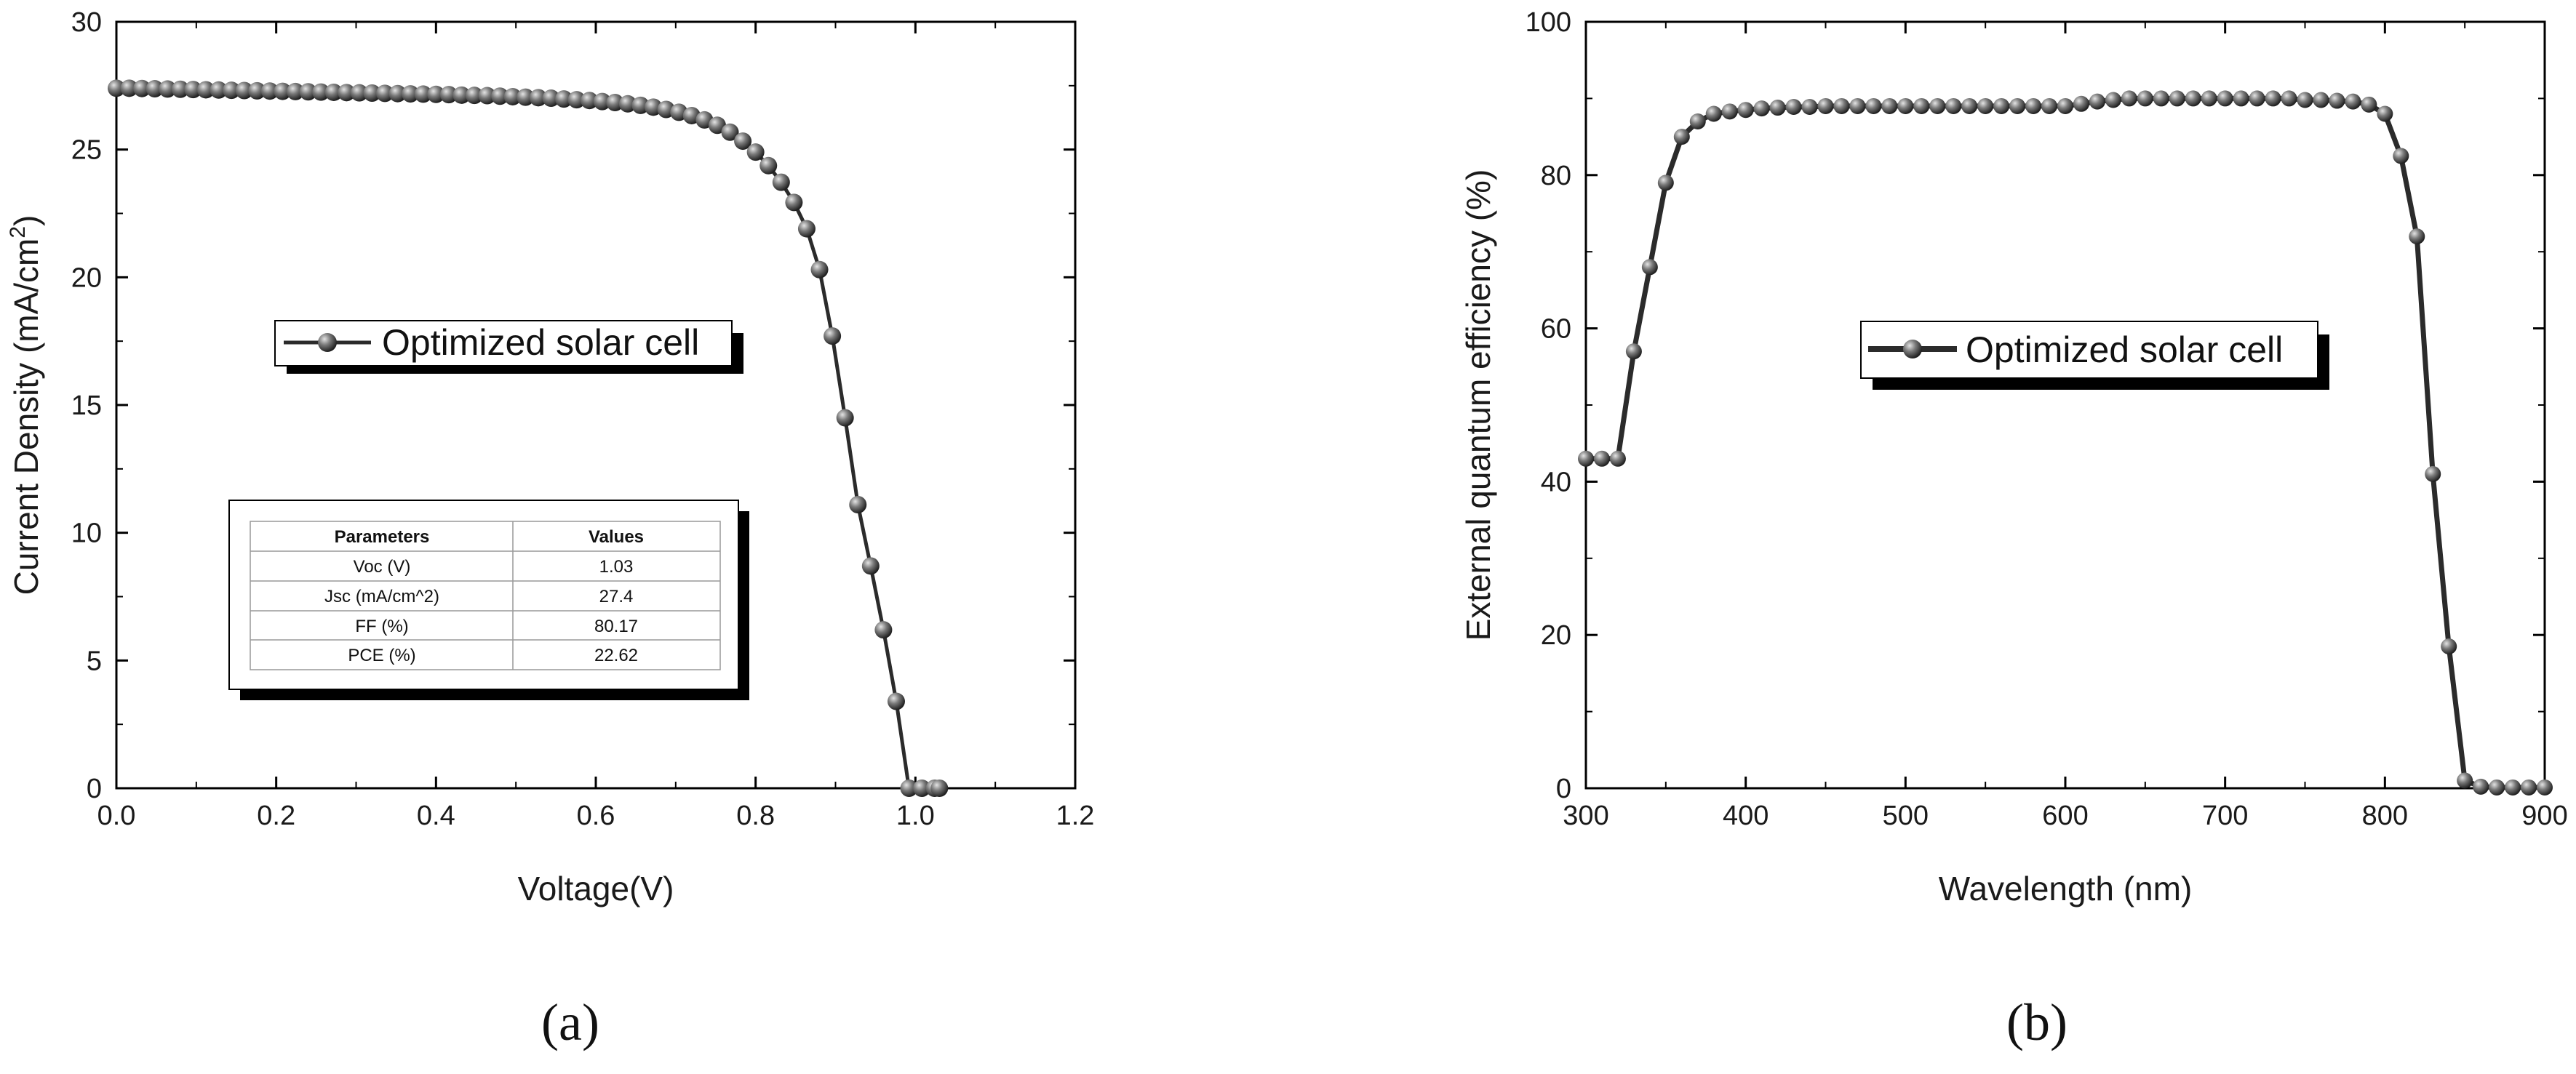 The image size is (2576, 1074). What do you see at coordinates (382, 567) in the screenshot?
I see `table-cell: Voc (V)` at bounding box center [382, 567].